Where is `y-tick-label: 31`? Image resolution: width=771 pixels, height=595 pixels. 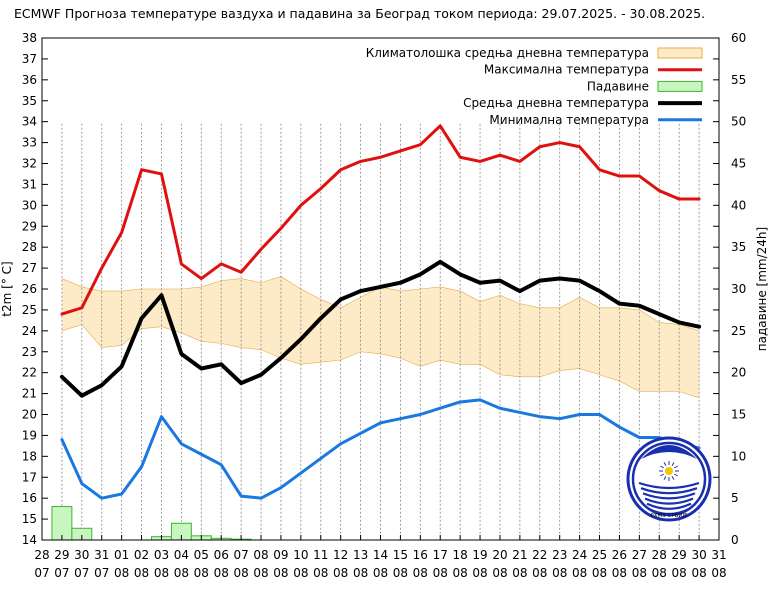
y-tick-label: 31 is located at coordinates (29, 184).